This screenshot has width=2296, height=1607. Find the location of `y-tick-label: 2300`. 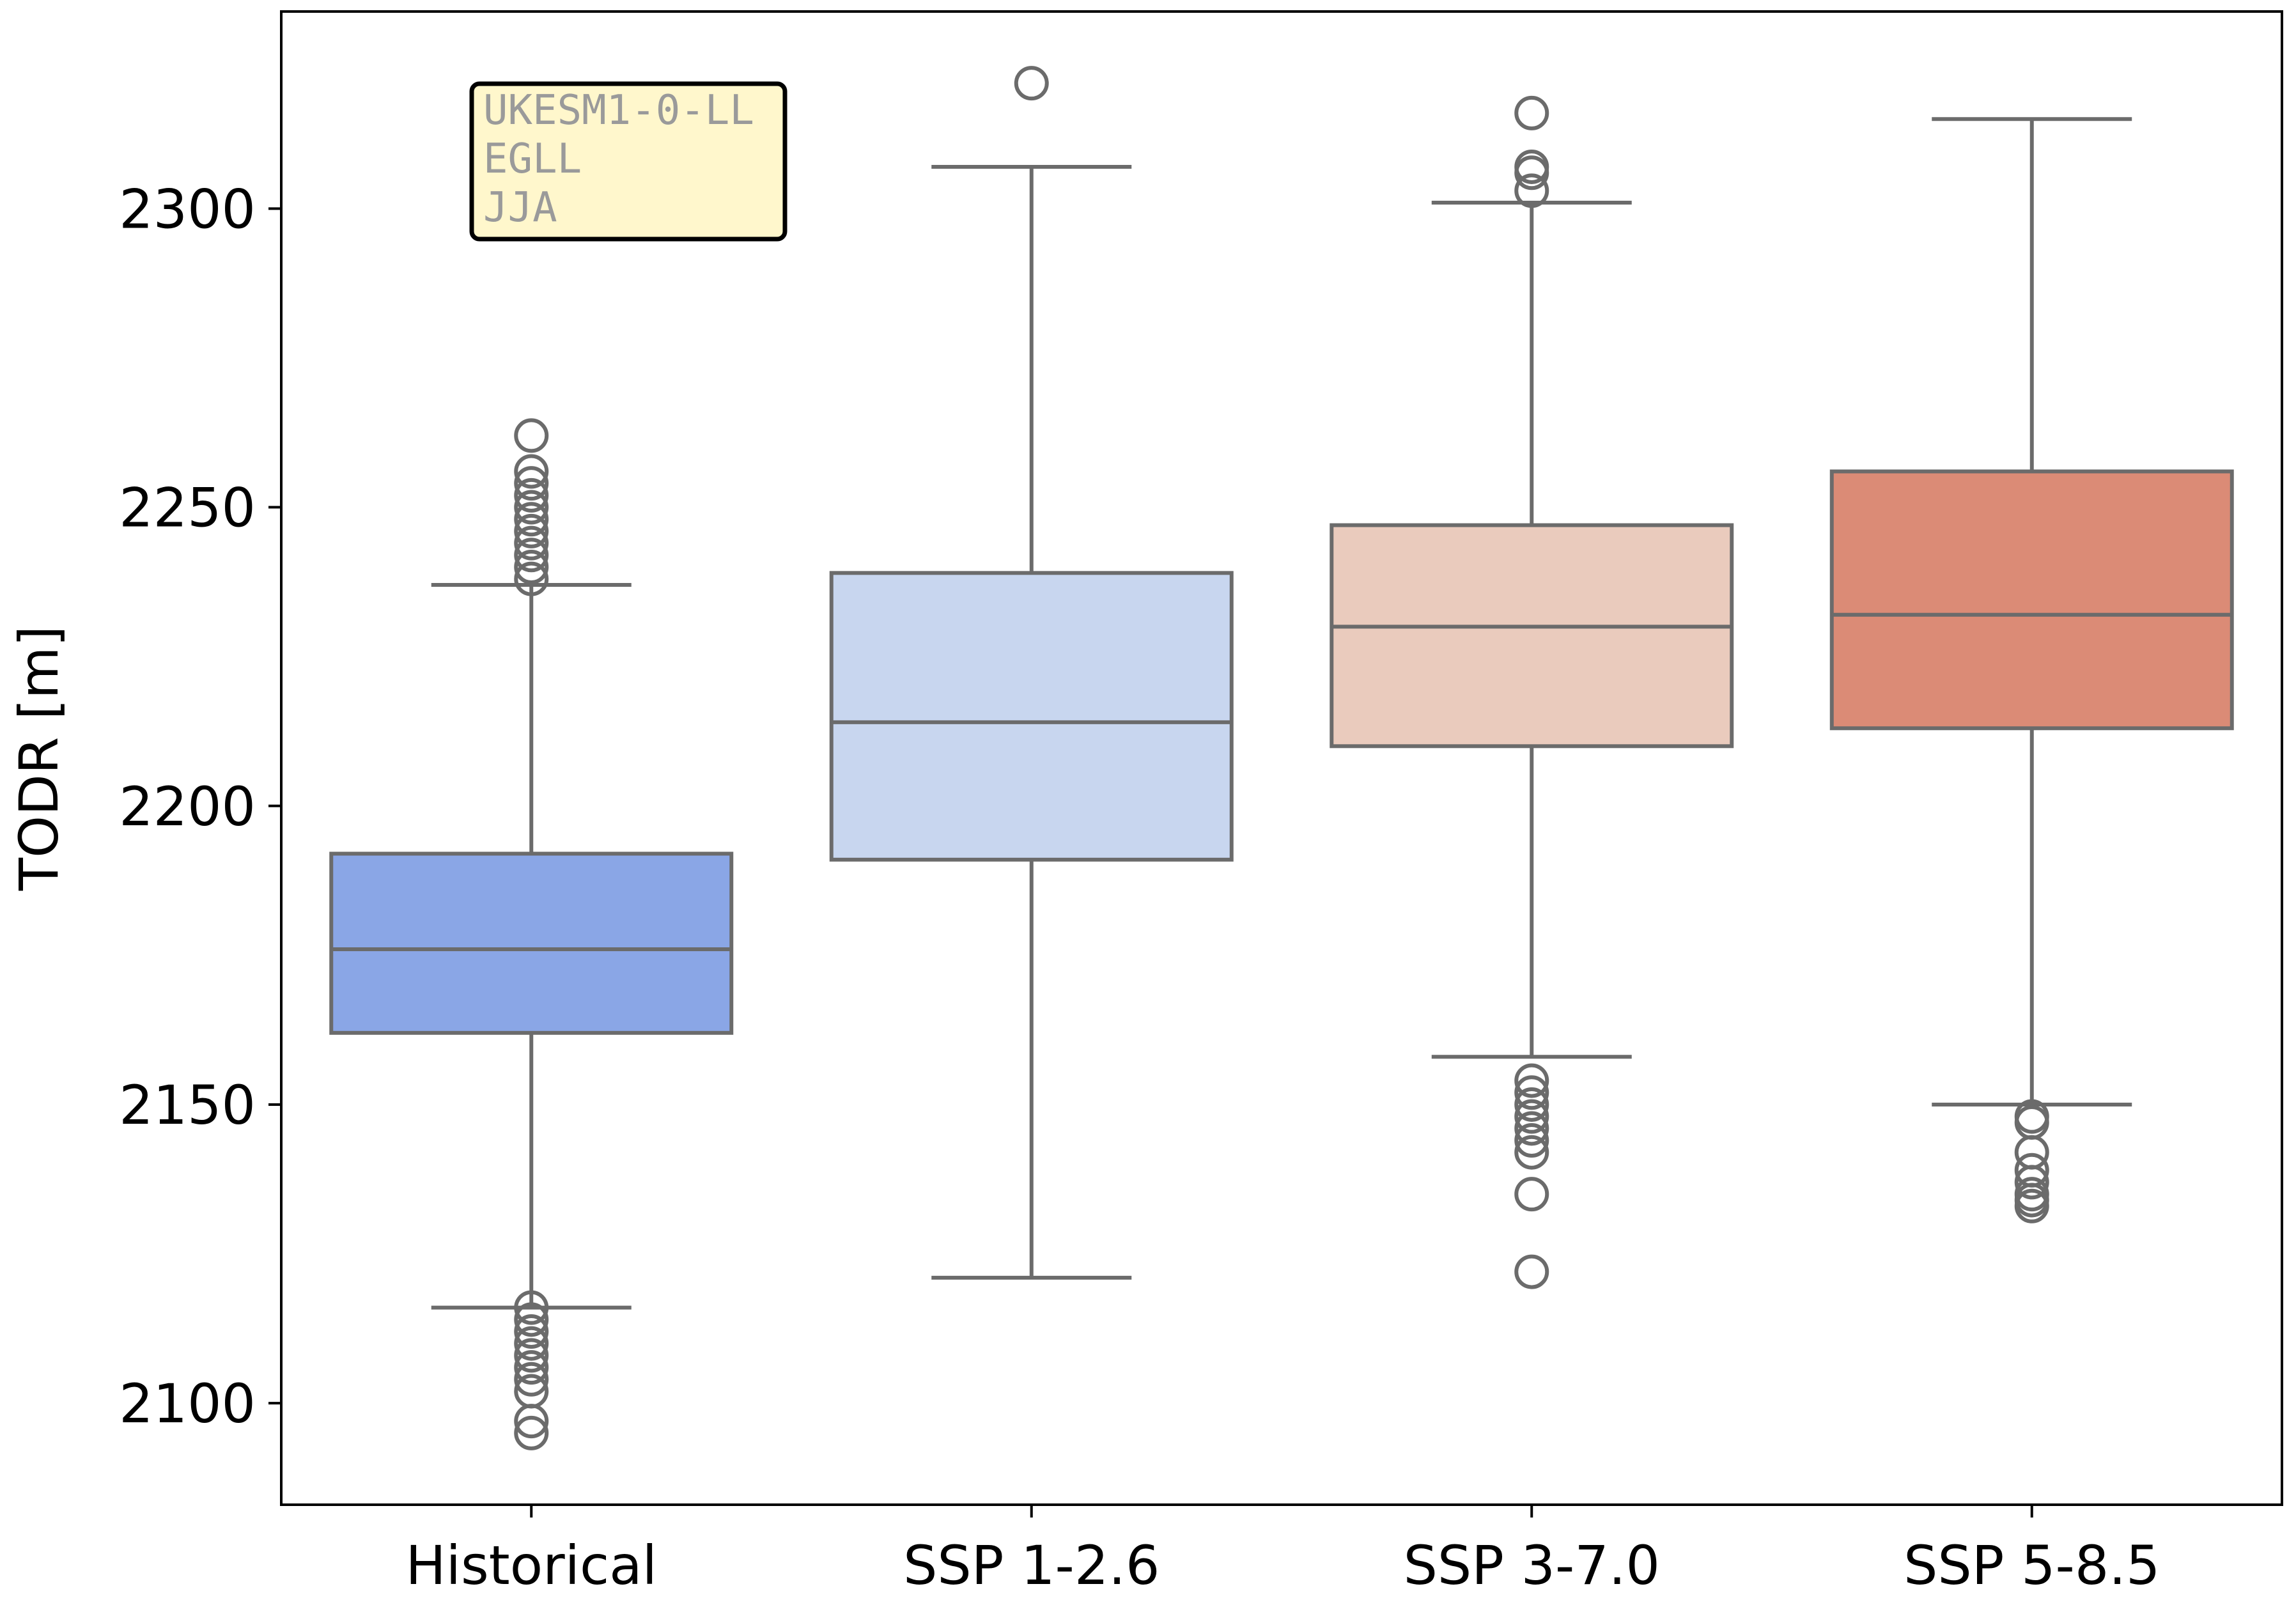

y-tick-label: 2300 is located at coordinates (187, 209).